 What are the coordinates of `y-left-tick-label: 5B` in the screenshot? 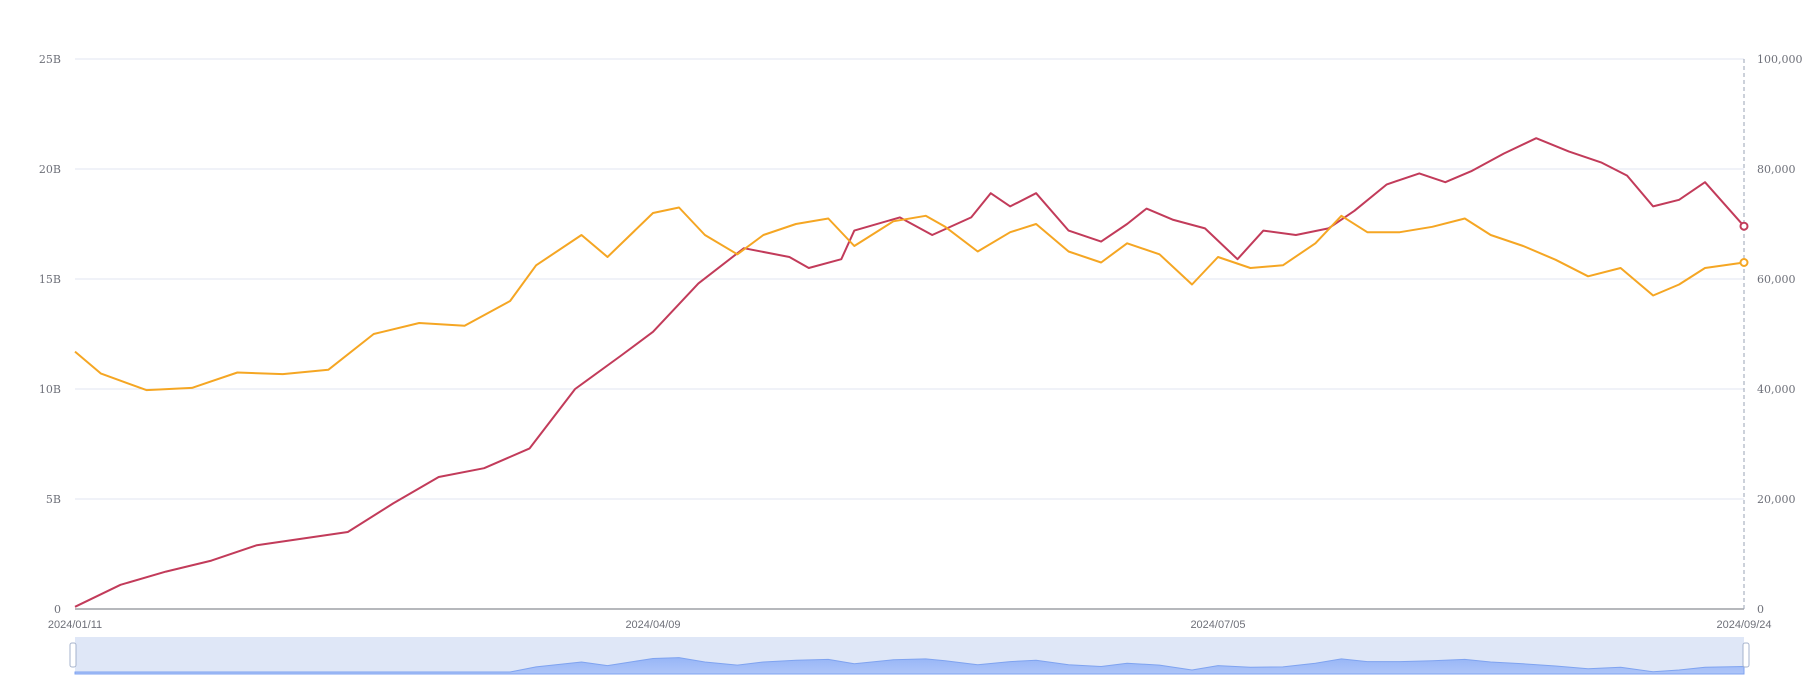 It's located at (53, 499).